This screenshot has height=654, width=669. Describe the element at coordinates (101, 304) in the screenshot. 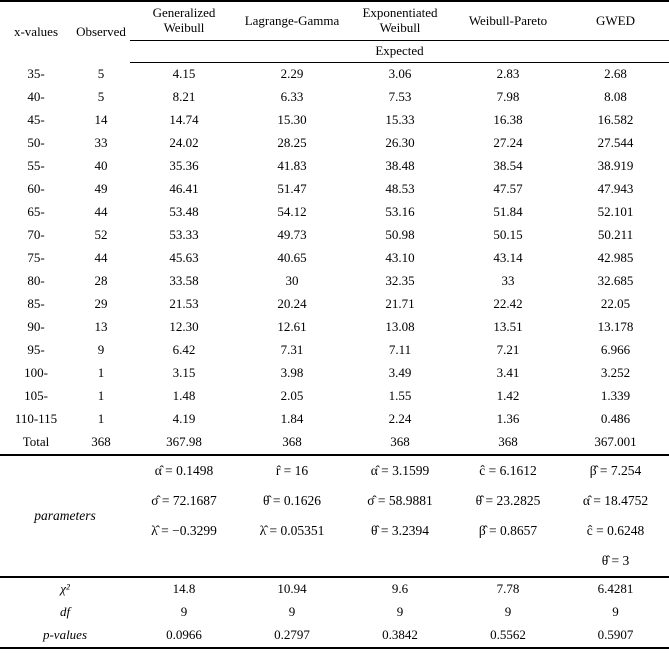

I see `observed-cell: 29` at that location.